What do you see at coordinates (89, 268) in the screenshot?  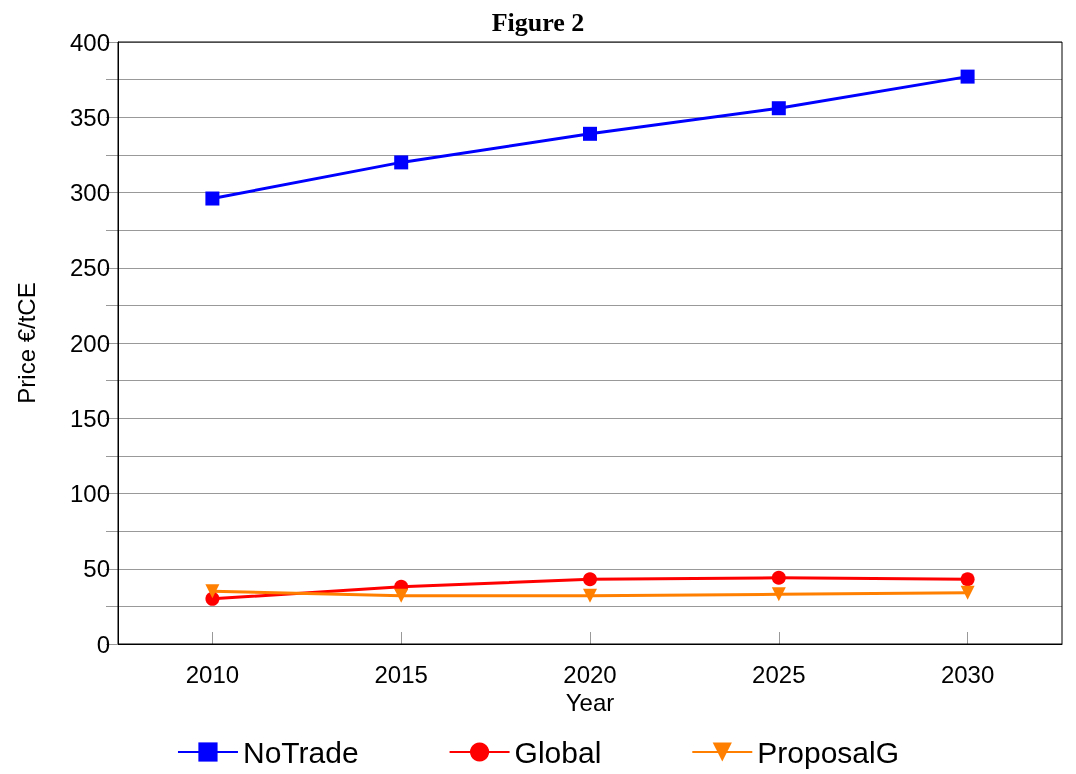 I see `y-tick-label: 250` at bounding box center [89, 268].